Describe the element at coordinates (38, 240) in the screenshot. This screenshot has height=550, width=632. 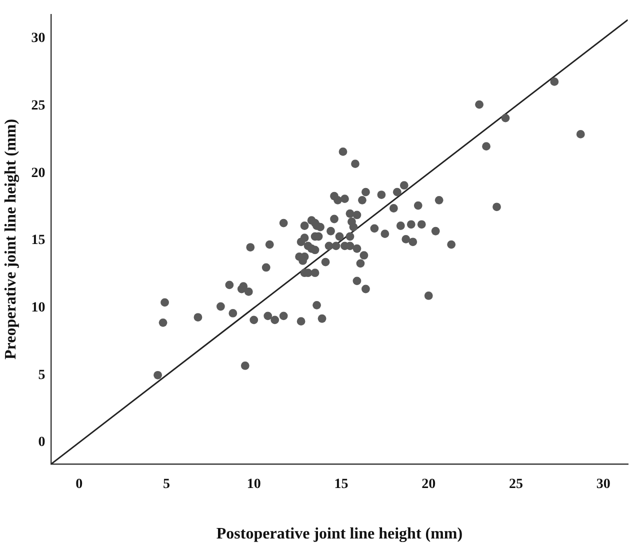
I see `y-tick-label: 15` at that location.